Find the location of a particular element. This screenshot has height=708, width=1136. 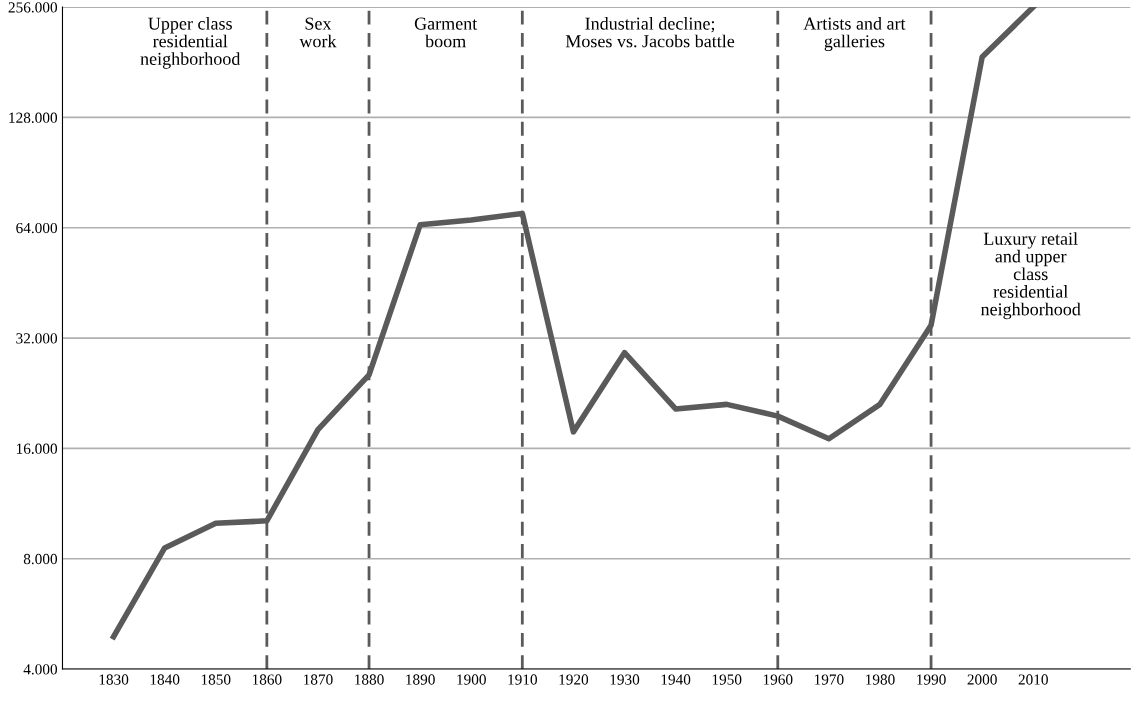

x-tick-label: 1940 is located at coordinates (676, 679).